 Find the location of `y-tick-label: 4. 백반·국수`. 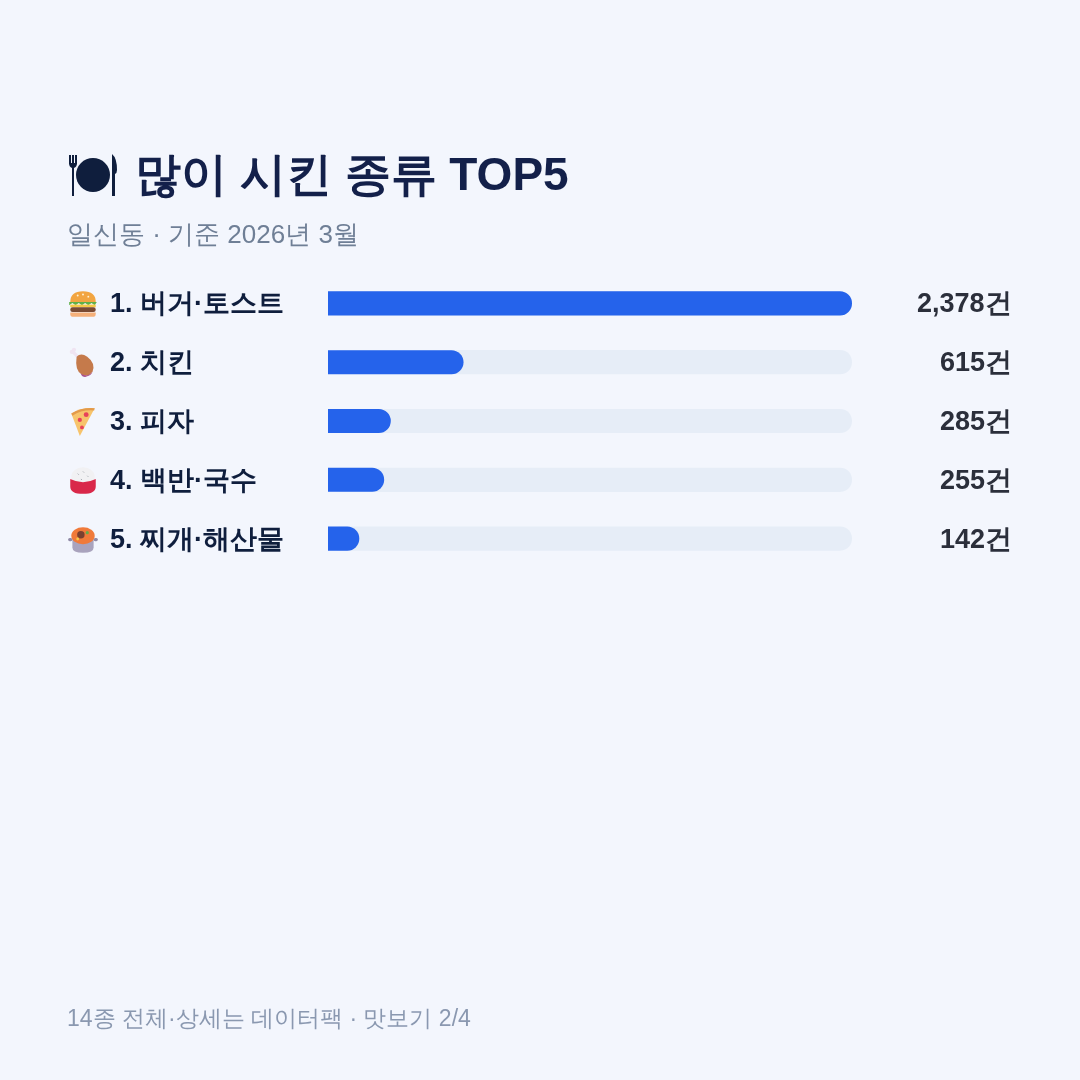

y-tick-label: 4. 백반·국수 is located at coordinates (184, 480).